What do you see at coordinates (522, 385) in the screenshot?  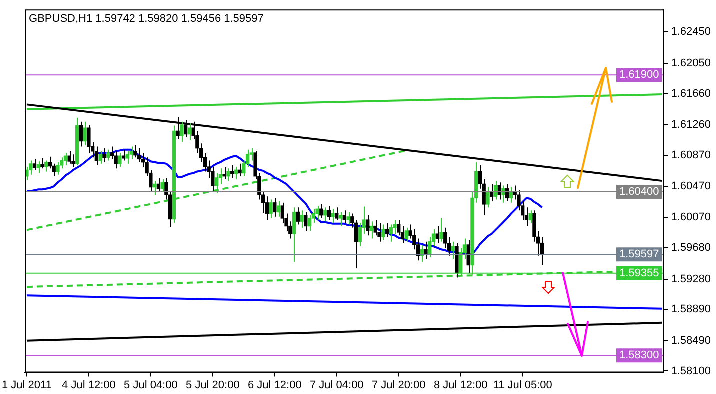 I see `x-tick-label: 11 Jul 05:00` at bounding box center [522, 385].